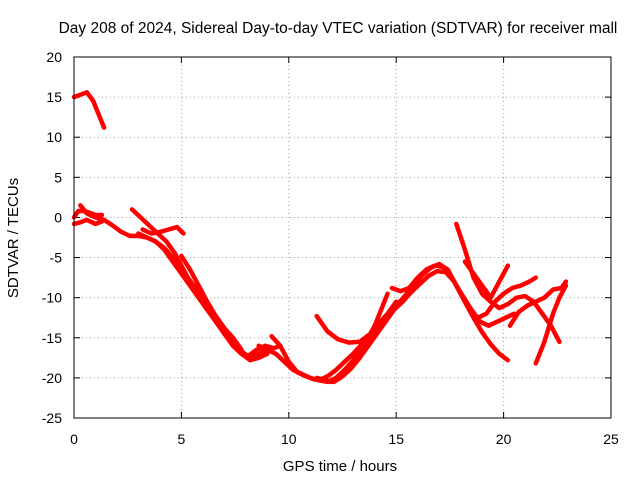 The width and height of the screenshot is (640, 480). I want to click on x-tick-label: 0, so click(74, 439).